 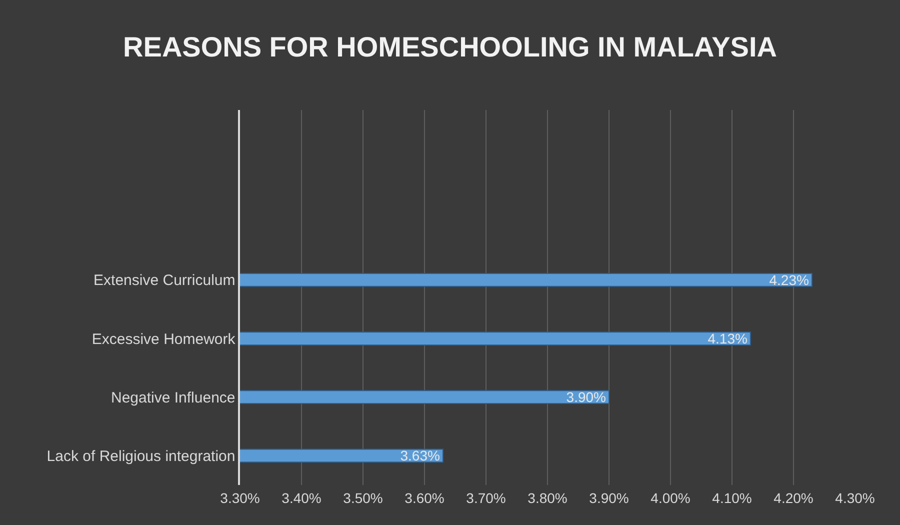 I want to click on x-tick-label: 3.70%, so click(x=486, y=498).